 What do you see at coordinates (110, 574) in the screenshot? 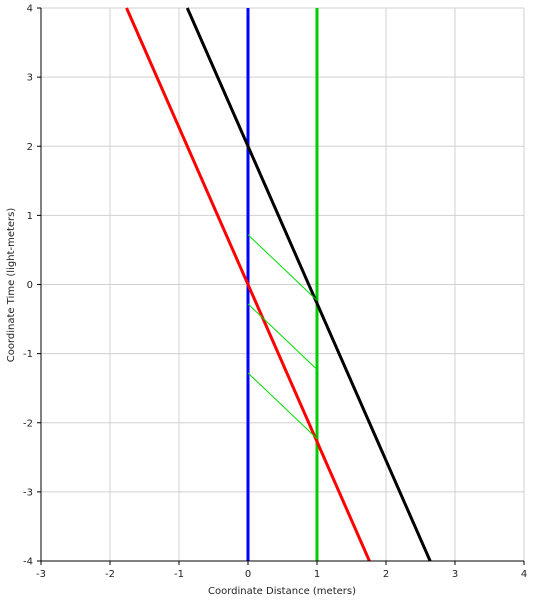
I see `x-tick-label: -2` at bounding box center [110, 574].